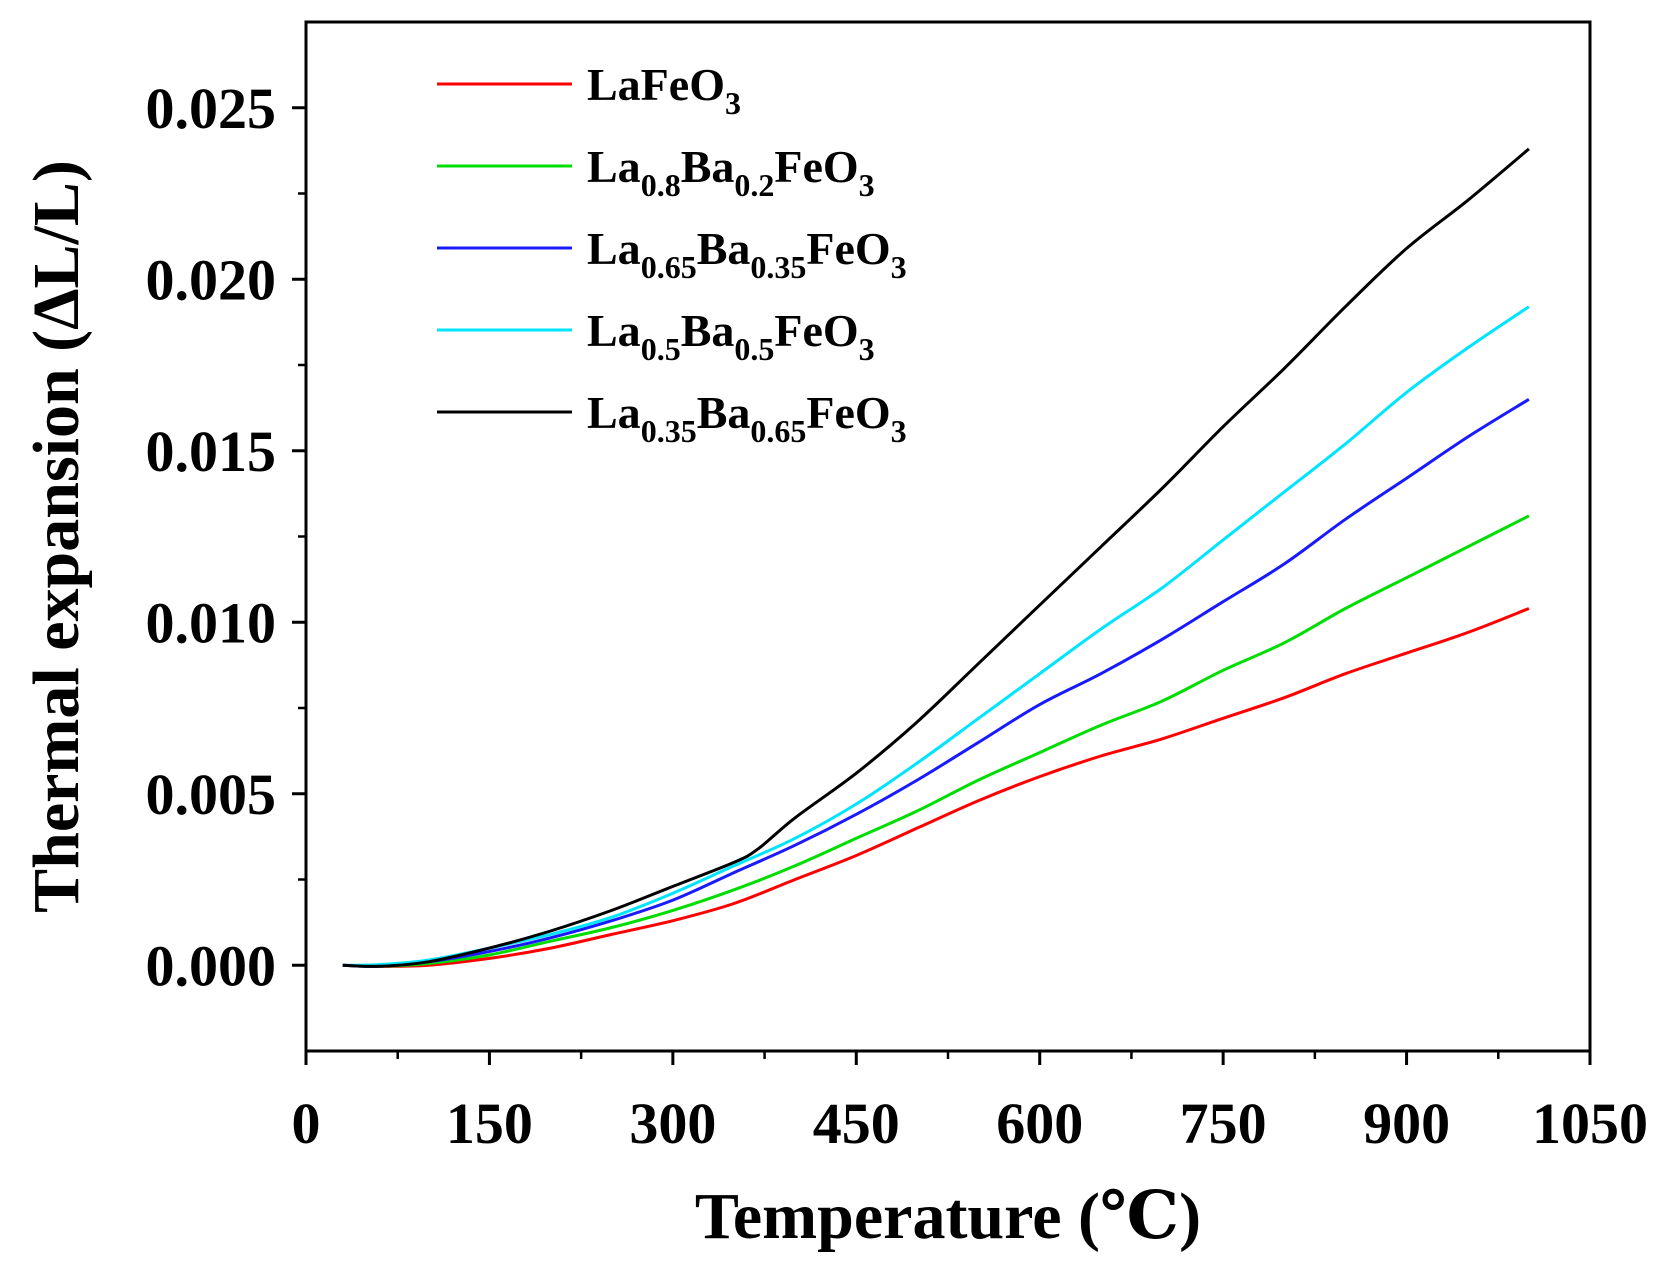  Describe the element at coordinates (1590, 1123) in the screenshot. I see `x-tick-label: 1050` at that location.